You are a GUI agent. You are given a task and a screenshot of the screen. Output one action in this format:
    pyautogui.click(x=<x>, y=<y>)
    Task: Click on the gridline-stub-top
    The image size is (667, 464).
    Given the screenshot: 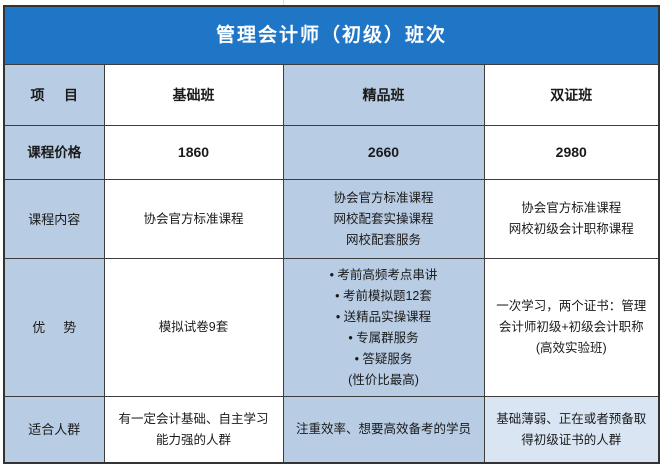 What is the action you would take?
    pyautogui.click(x=283, y=3)
    